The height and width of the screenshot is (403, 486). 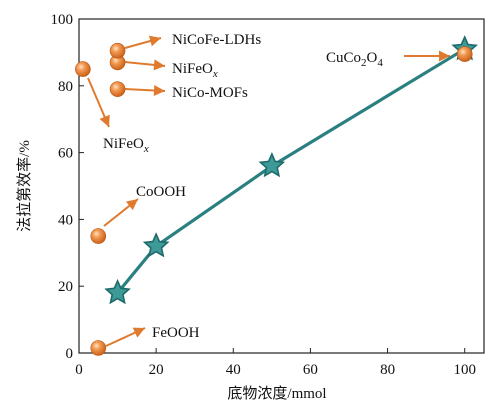 What do you see at coordinates (24, 186) in the screenshot?
I see `y-axis-title: 法拉第效率/%` at bounding box center [24, 186].